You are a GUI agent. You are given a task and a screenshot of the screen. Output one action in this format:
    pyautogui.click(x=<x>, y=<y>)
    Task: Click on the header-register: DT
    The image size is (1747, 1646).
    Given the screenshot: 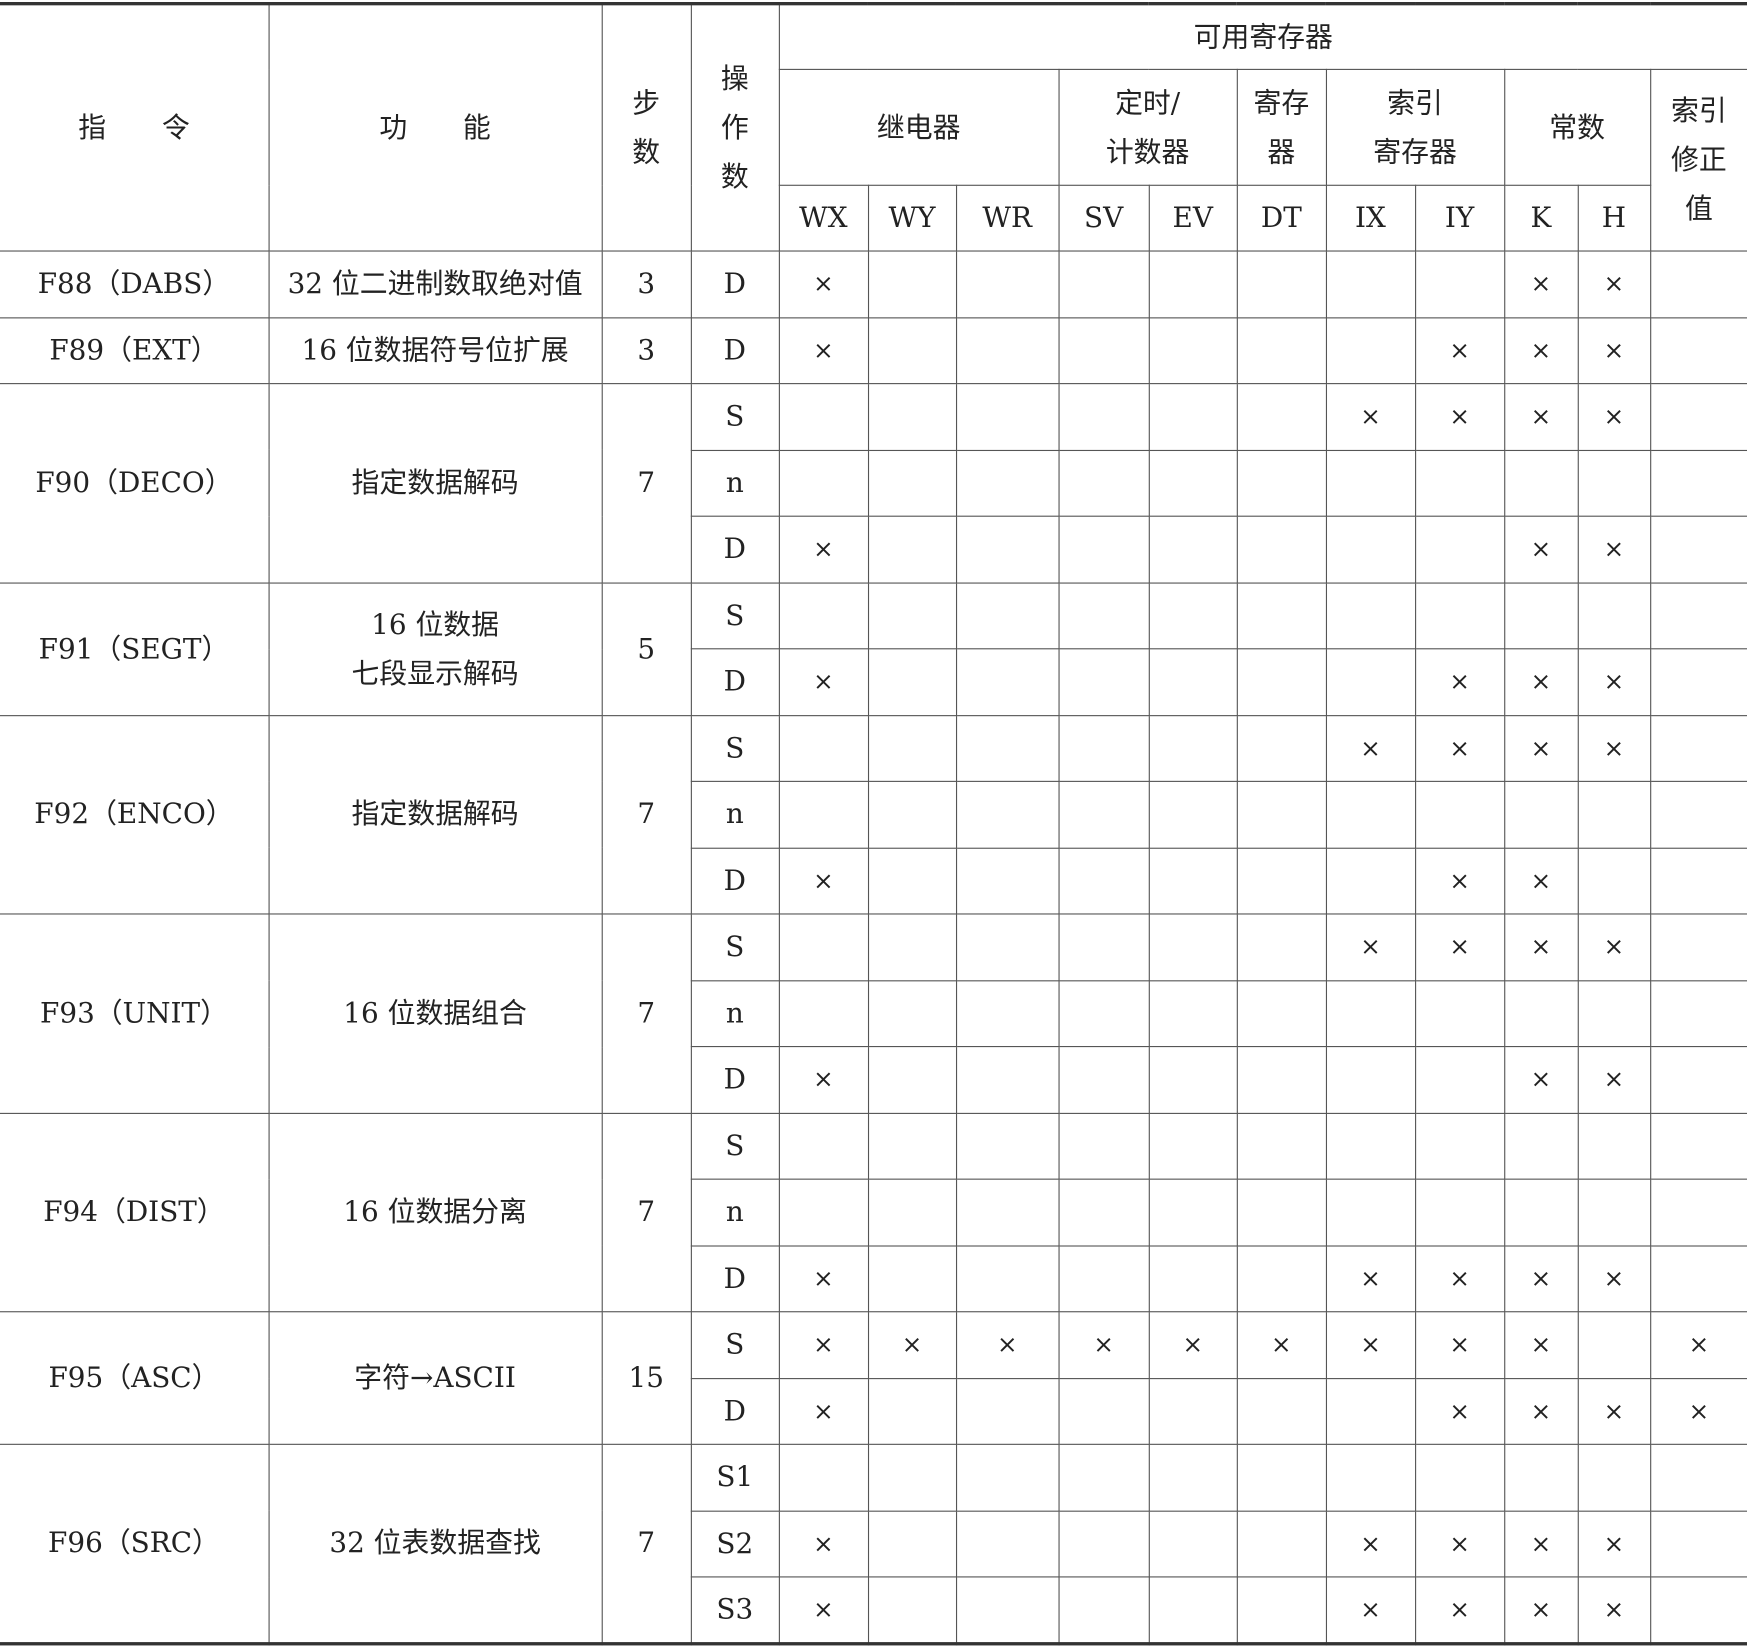 What is the action you would take?
    pyautogui.click(x=1281, y=218)
    